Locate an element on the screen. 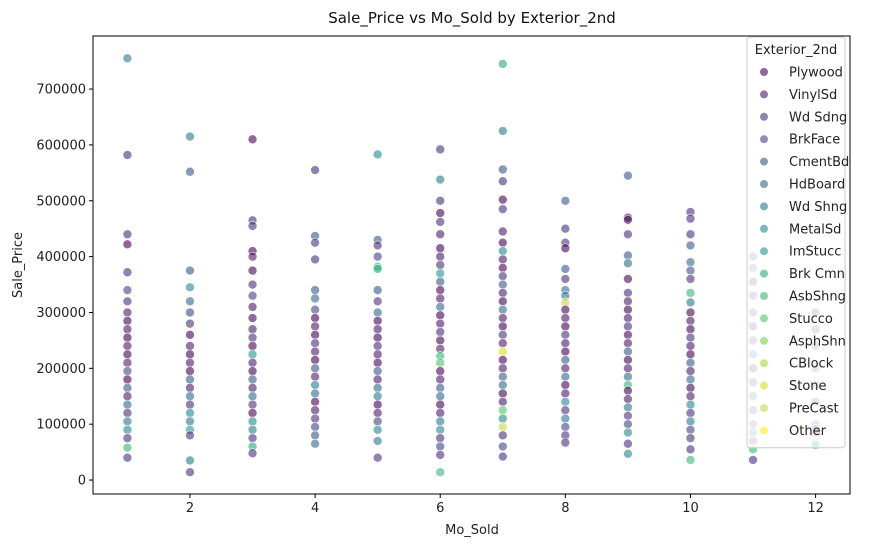 The height and width of the screenshot is (547, 877). x-tick-label: 2 is located at coordinates (190, 508).